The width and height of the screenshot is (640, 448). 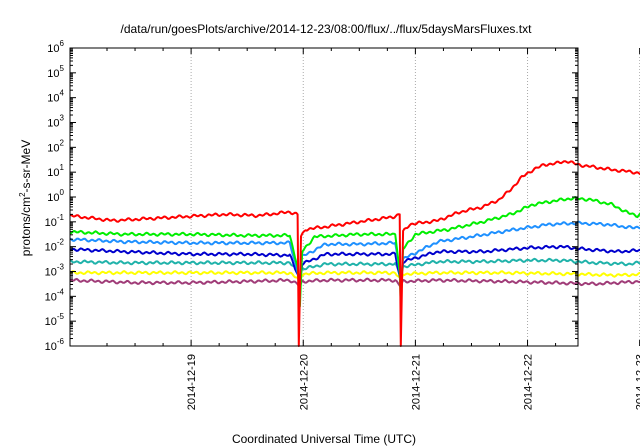 I want to click on y-tick-label: 10³, so click(x=55, y=122).